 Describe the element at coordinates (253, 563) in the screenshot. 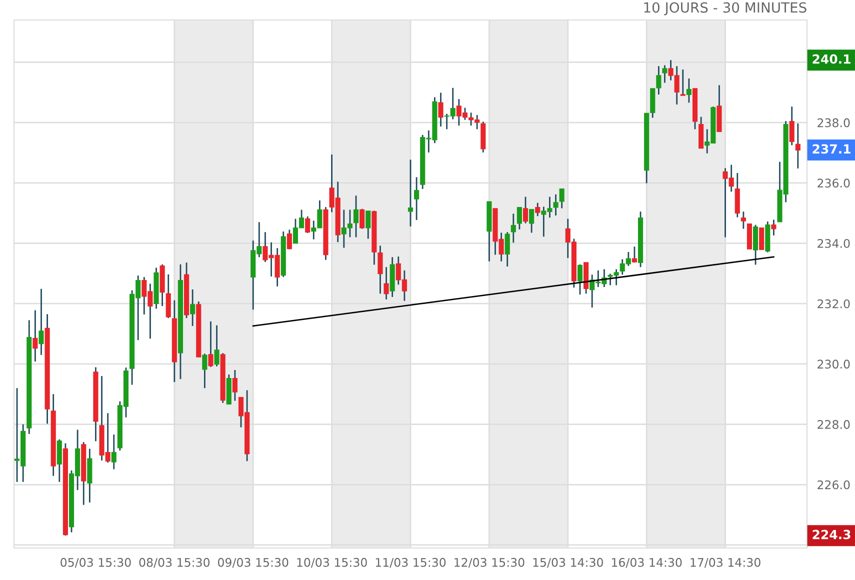

I see `x-tick-label: 09/03 15:30` at that location.